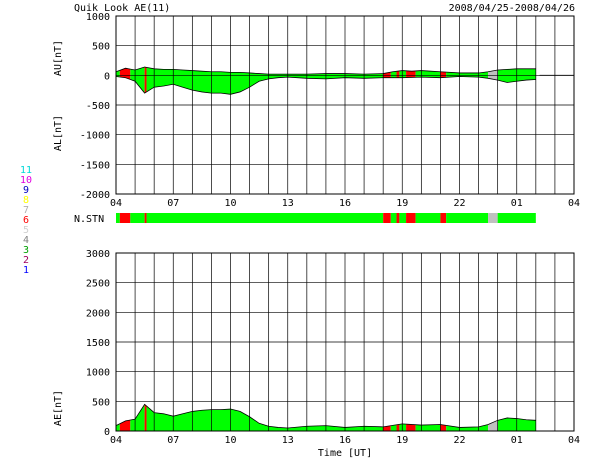 This screenshot has height=465, width=590. Describe the element at coordinates (26, 180) in the screenshot. I see `legend-entry: 10` at that location.